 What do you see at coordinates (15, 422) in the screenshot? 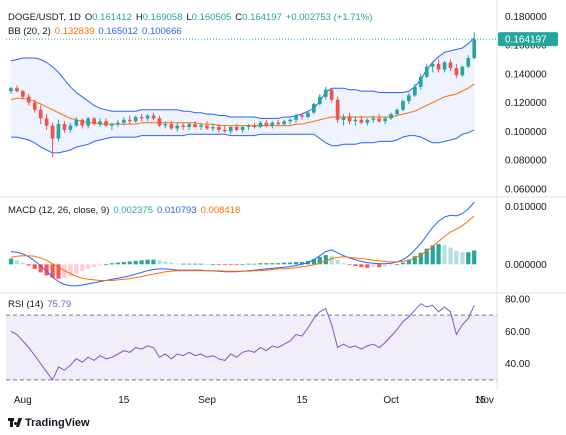
I see `tradingview-logo-icon` at bounding box center [15, 422].